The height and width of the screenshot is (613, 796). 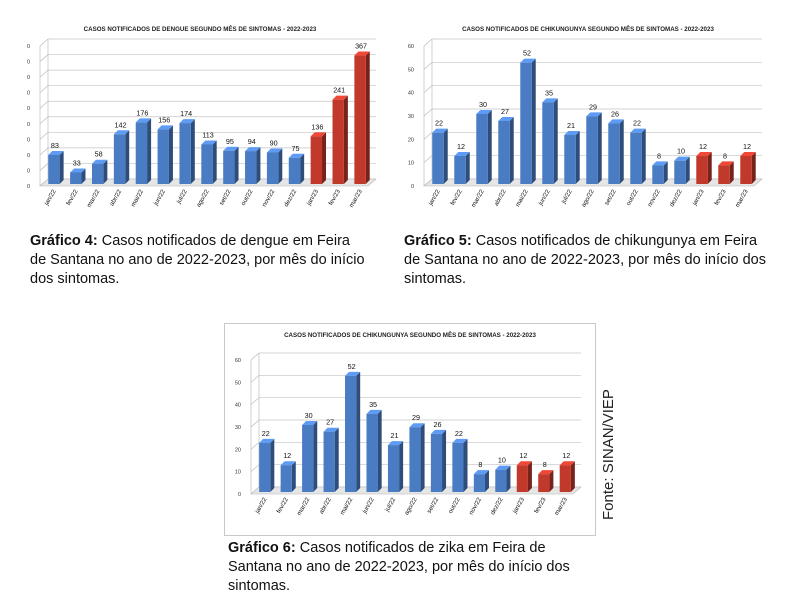 What do you see at coordinates (238, 450) in the screenshot?
I see `zika-y-tick-label: 20` at bounding box center [238, 450].